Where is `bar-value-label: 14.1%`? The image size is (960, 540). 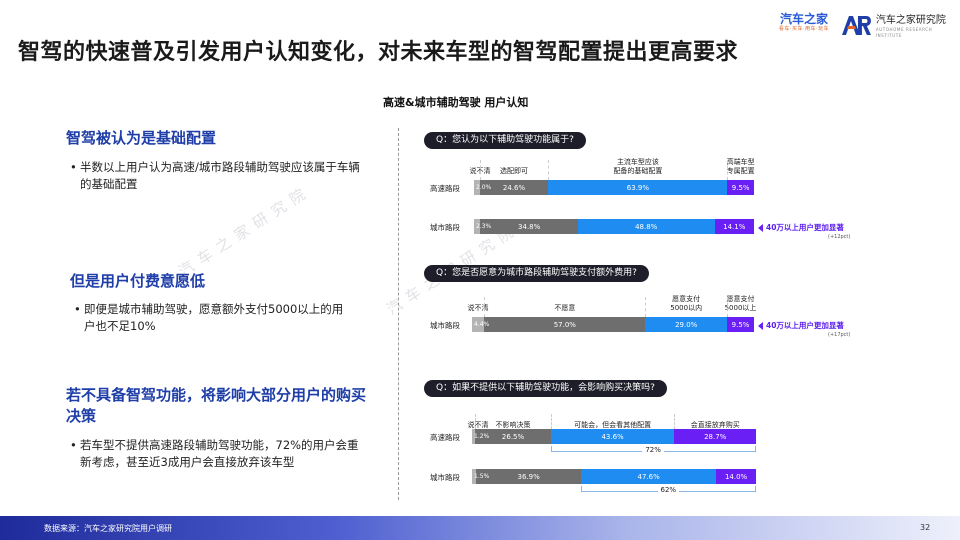 bar-value-label: 14.1% is located at coordinates (734, 226).